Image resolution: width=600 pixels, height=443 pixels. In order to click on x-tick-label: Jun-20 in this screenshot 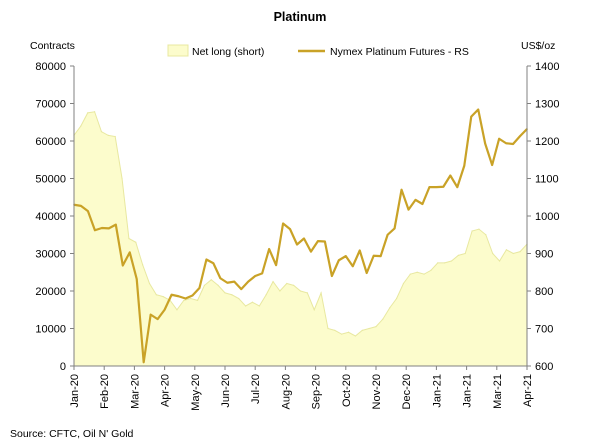, I will do `click(226, 391)`.